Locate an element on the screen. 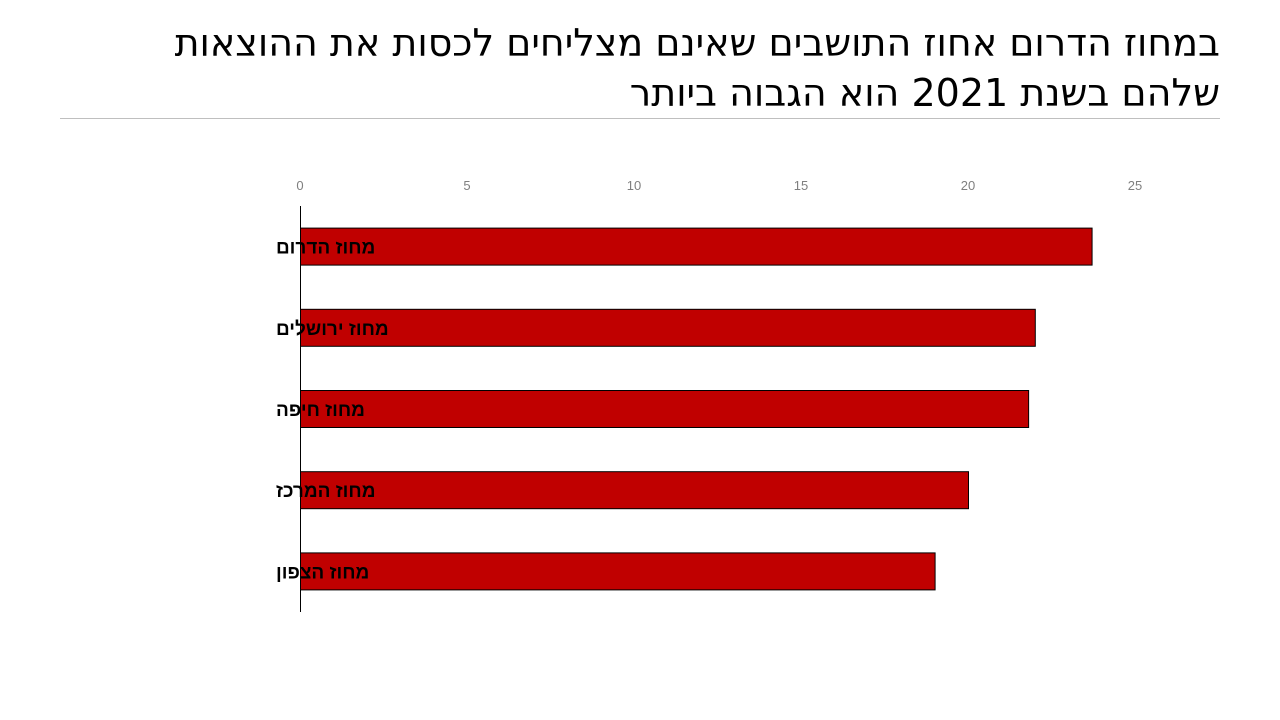 This screenshot has height=720, width=1280. category-label: מחוז ירושלים is located at coordinates (332, 329).